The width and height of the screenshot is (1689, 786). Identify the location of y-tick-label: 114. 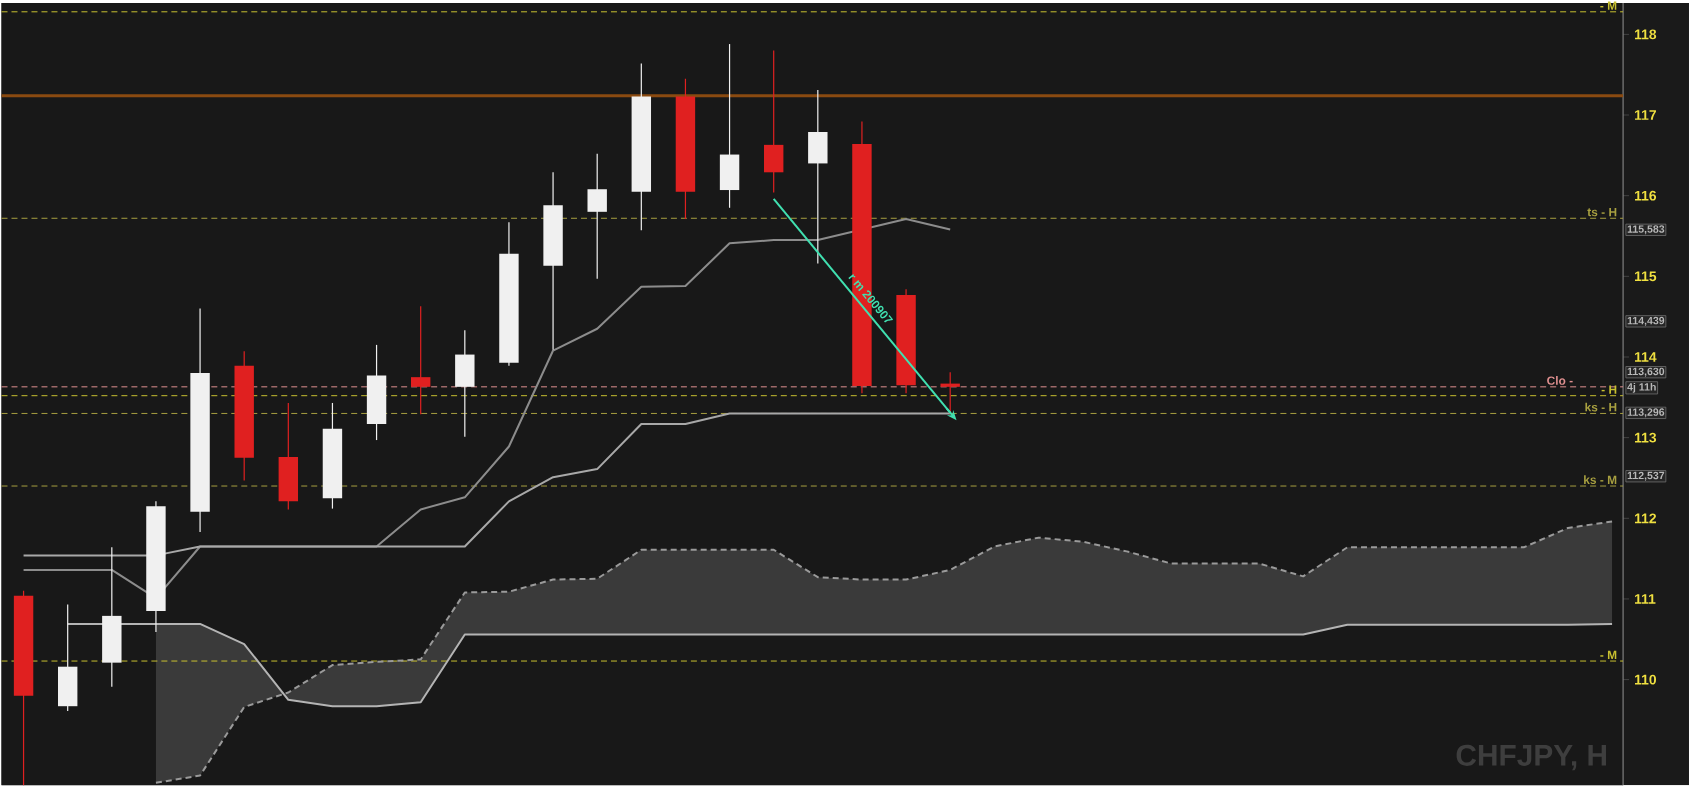
(1646, 357).